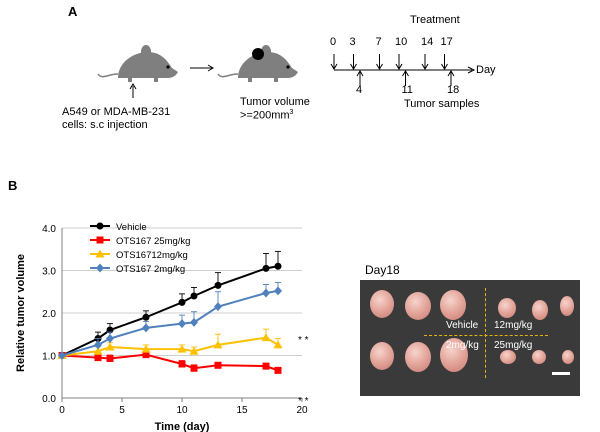 This screenshot has width=600, height=432. Describe the element at coordinates (197, 71) in the screenshot. I see `mouse-illustration` at that location.